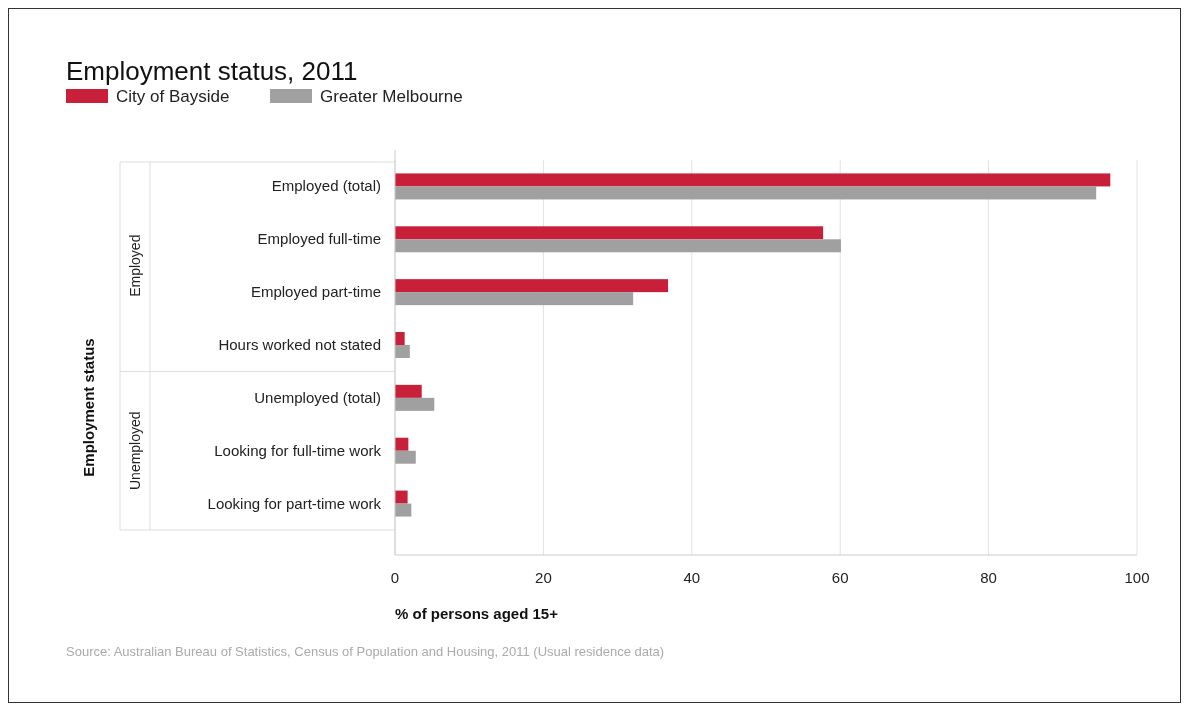 The width and height of the screenshot is (1189, 711). Describe the element at coordinates (391, 96) in the screenshot. I see `legend-label: Greater Melbourne` at that location.